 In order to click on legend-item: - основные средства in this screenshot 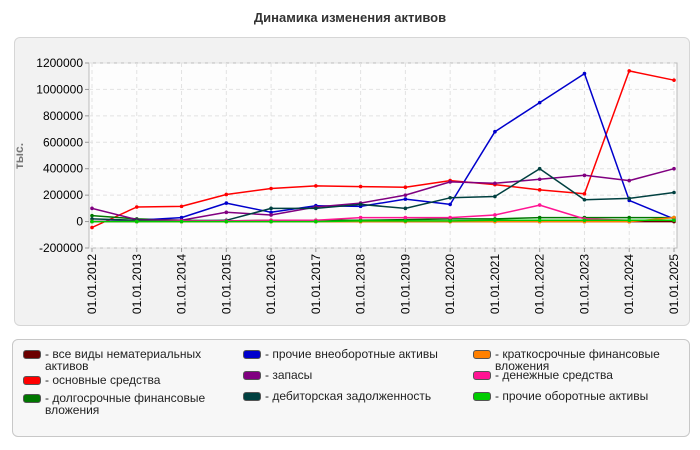, I will do `click(128, 380)`.